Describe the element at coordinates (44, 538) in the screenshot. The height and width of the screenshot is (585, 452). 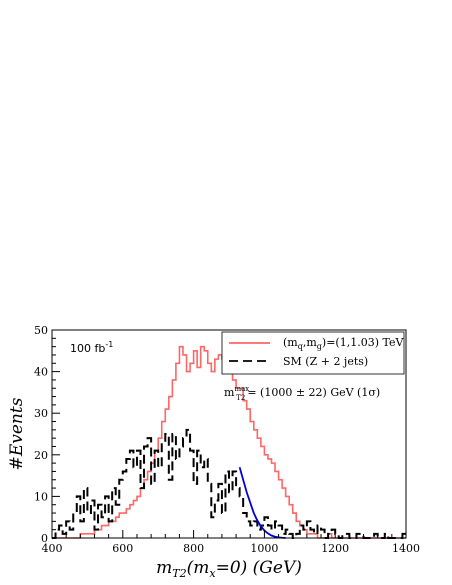
I see `y-tick-label: 0` at that location.